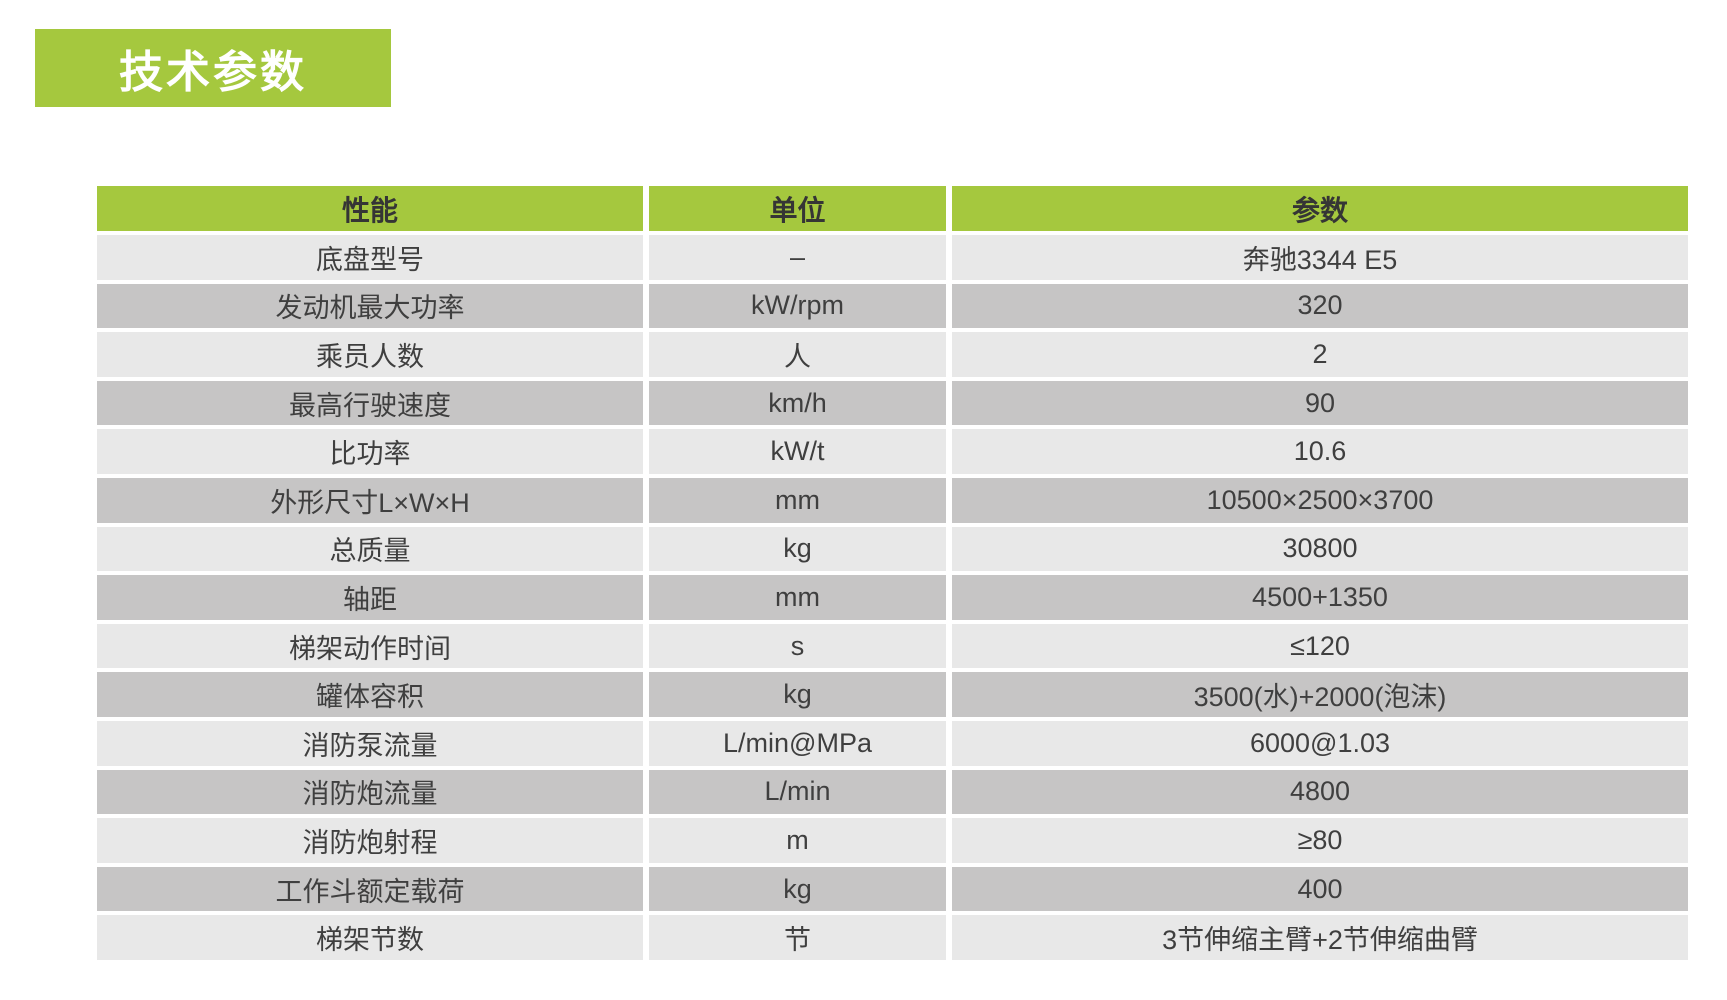 The image size is (1727, 1000). Describe the element at coordinates (797, 792) in the screenshot. I see `cell-unit: L/min` at that location.